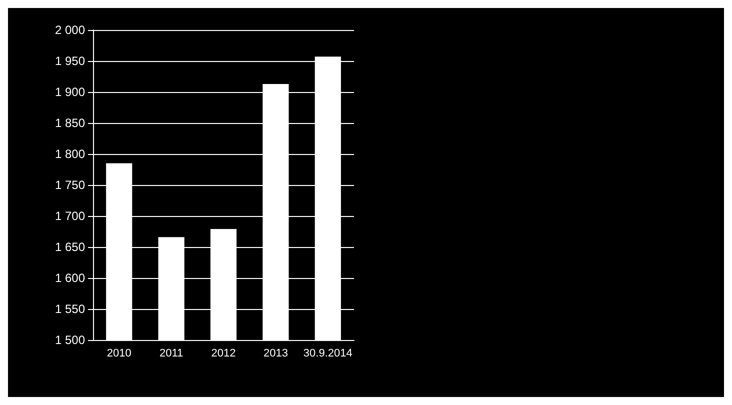 This screenshot has width=732, height=405. What do you see at coordinates (70, 309) in the screenshot?
I see `y-tick-label: 1 550` at bounding box center [70, 309].